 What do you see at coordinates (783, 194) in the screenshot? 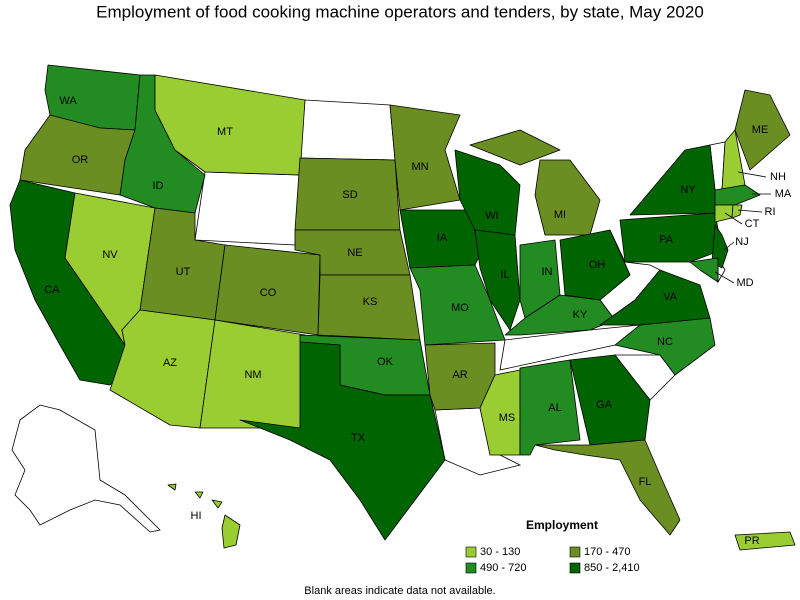
I see `state-label: MA` at bounding box center [783, 194].